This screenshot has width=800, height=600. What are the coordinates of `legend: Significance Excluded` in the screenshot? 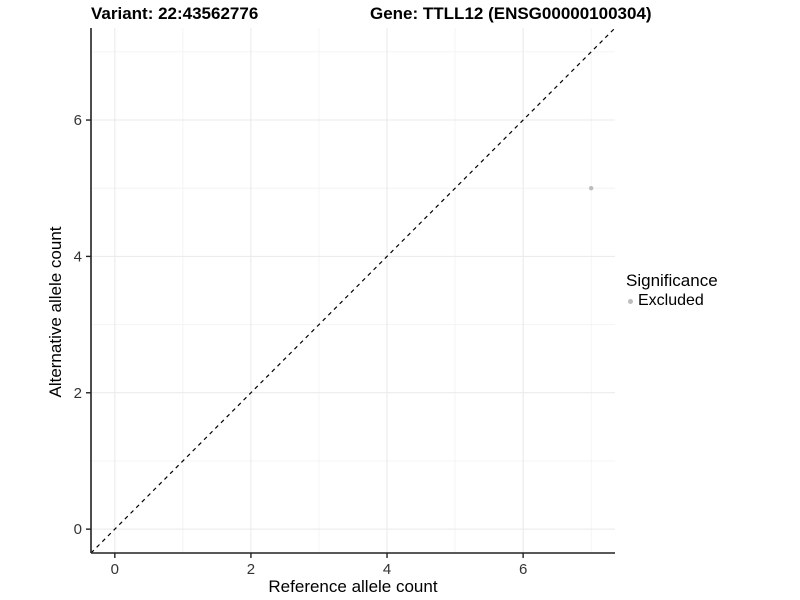 It's located at (672, 290).